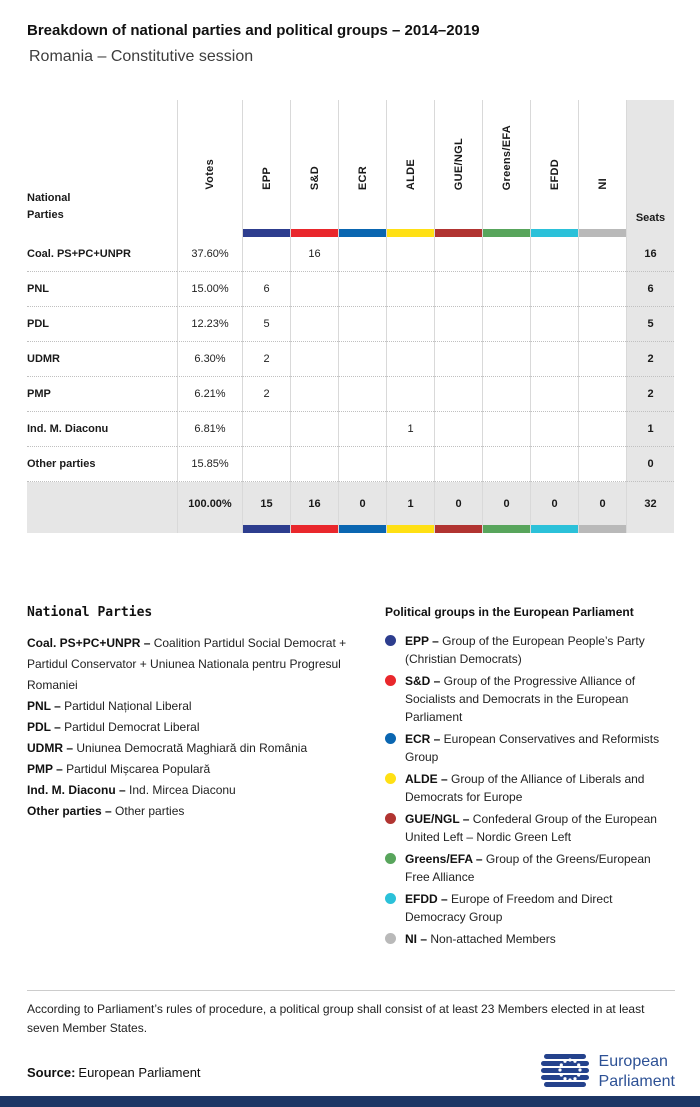 Image resolution: width=700 pixels, height=1107 pixels. Describe the element at coordinates (210, 174) in the screenshot. I see `votes-label: Votes` at that location.